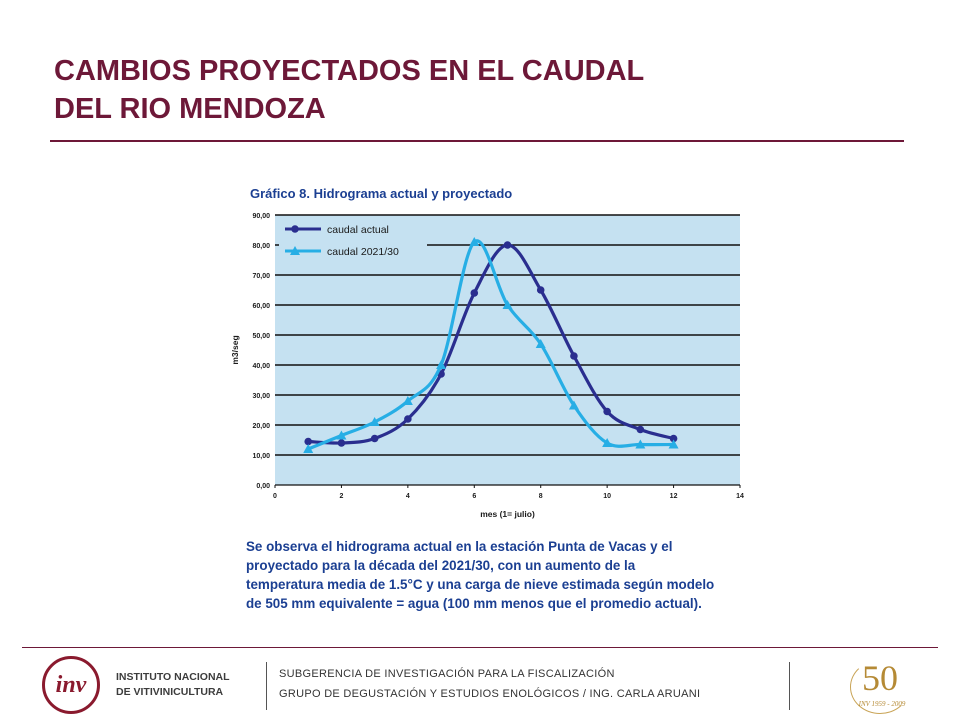 The image size is (960, 720). I want to click on x-tick-label: 0, so click(275, 496).